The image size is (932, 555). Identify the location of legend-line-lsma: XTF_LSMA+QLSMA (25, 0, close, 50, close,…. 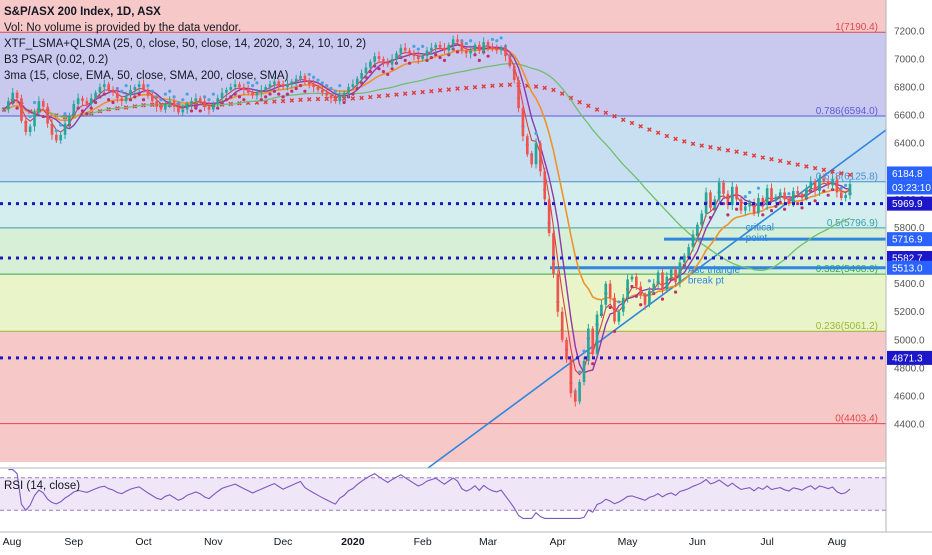
(185, 44).